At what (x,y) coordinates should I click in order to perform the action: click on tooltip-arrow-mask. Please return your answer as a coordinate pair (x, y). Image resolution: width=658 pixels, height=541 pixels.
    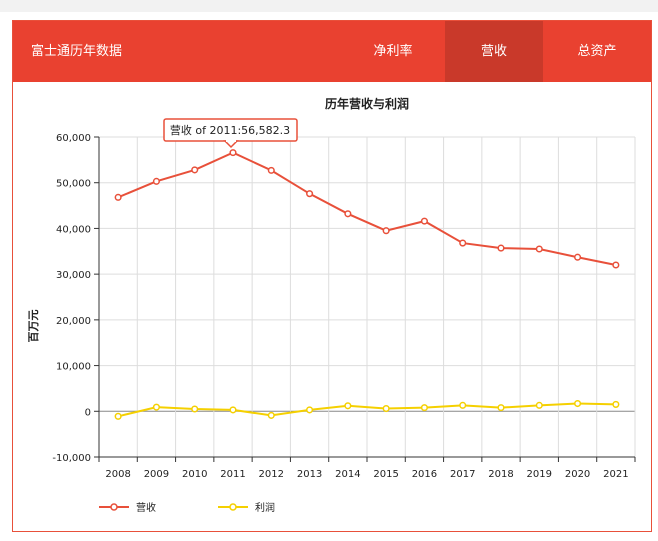
    Looking at the image, I should click on (231, 140).